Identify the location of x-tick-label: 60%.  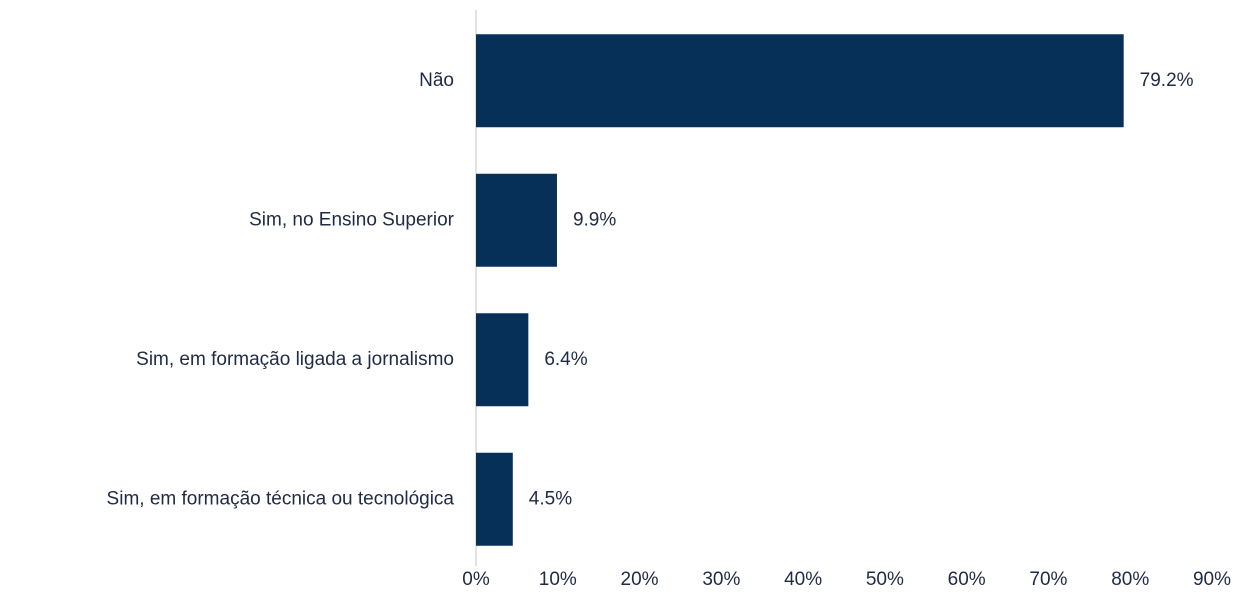
(967, 579).